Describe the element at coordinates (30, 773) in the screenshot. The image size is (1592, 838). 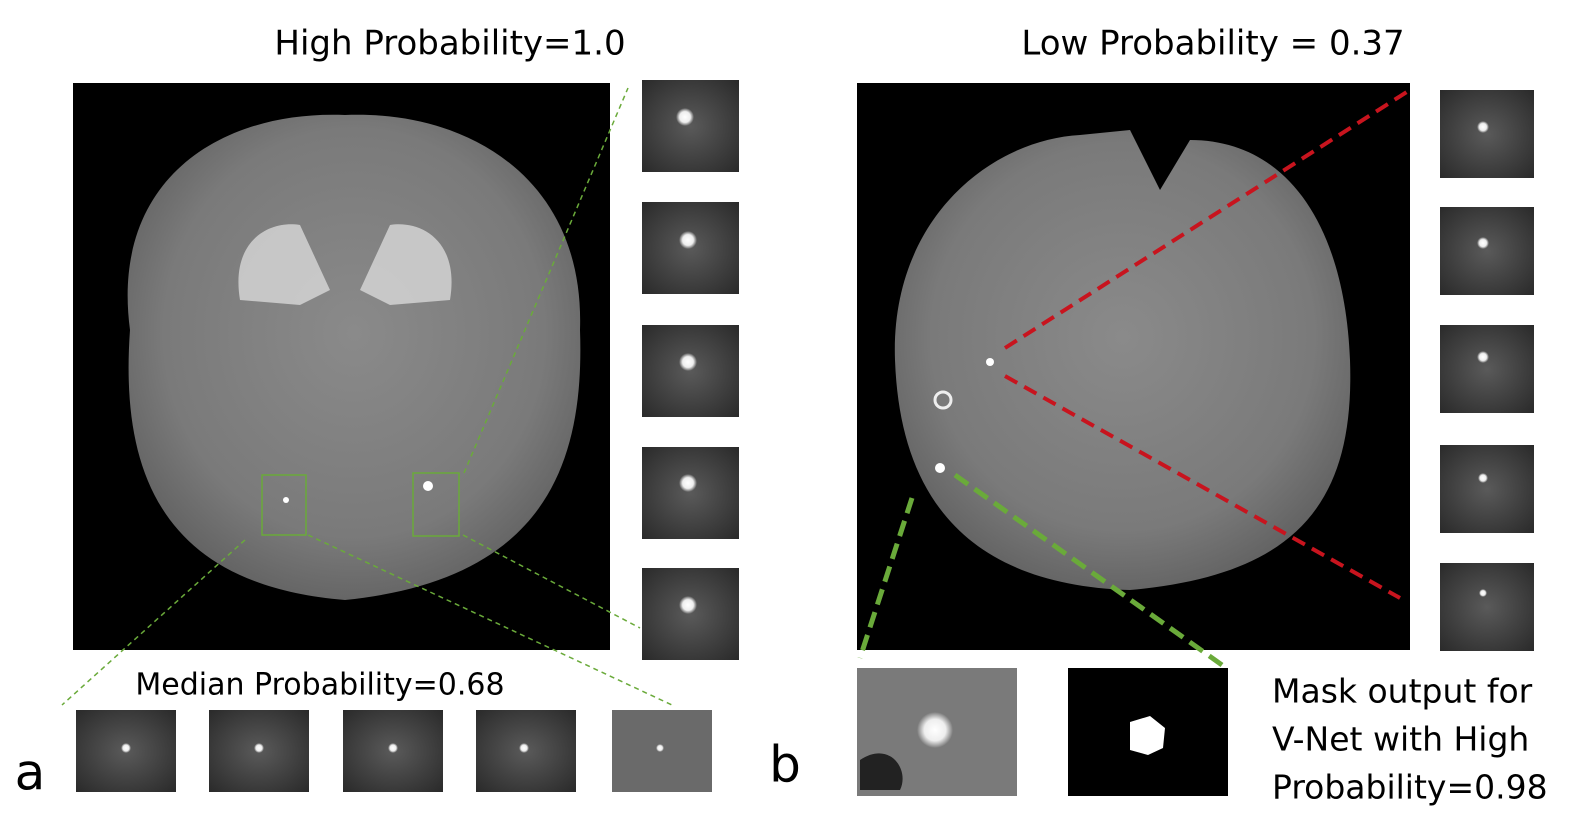
I see `panel-label: a` at that location.